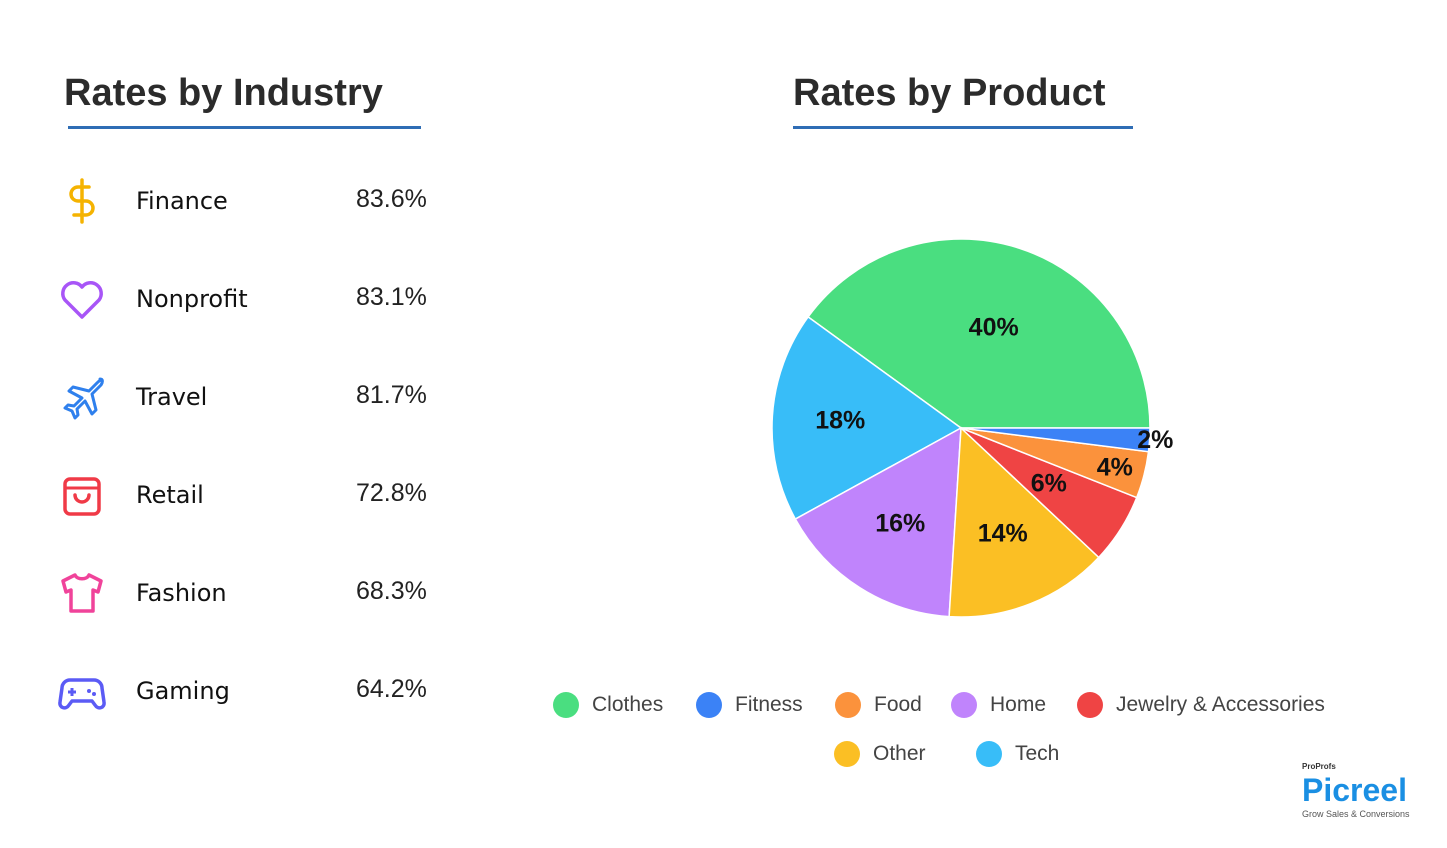 The width and height of the screenshot is (1447, 848). I want to click on pie-slice-home, so click(878, 522).